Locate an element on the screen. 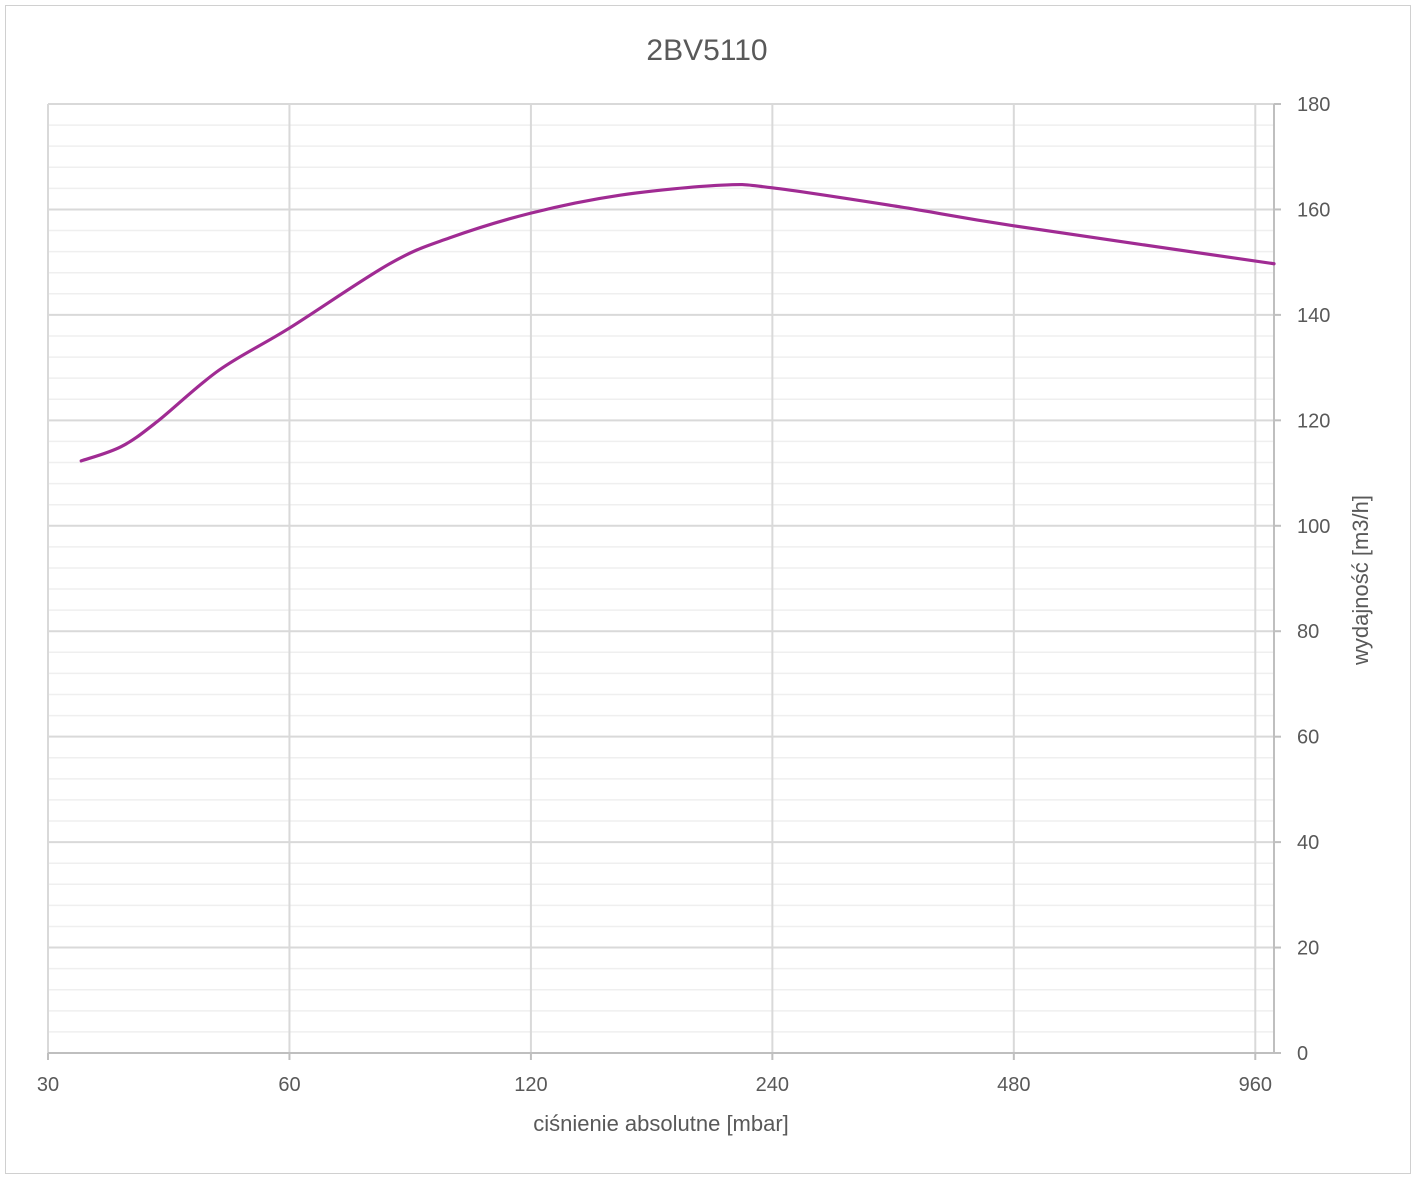 The height and width of the screenshot is (1179, 1416). y-tick-label: 60 is located at coordinates (1308, 738).